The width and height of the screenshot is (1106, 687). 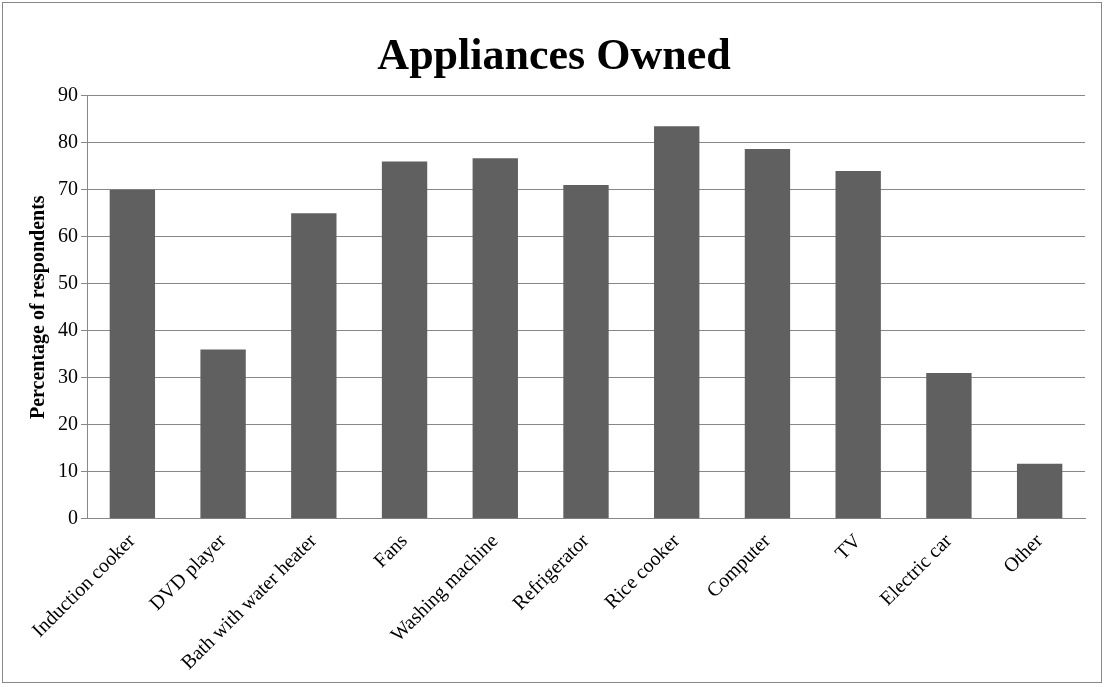 What do you see at coordinates (68, 281) in the screenshot?
I see `y-tick-label: 50` at bounding box center [68, 281].